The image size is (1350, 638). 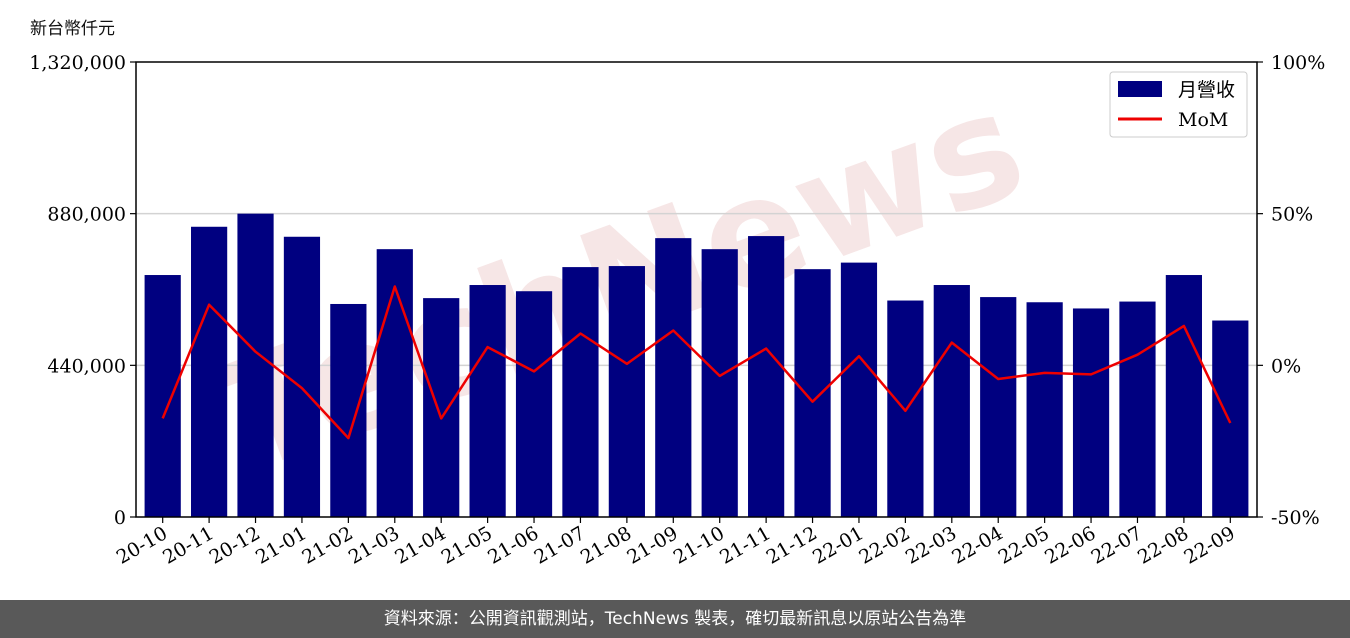 What do you see at coordinates (1286, 366) in the screenshot?
I see `y-right-tick-label: 0%` at bounding box center [1286, 366].